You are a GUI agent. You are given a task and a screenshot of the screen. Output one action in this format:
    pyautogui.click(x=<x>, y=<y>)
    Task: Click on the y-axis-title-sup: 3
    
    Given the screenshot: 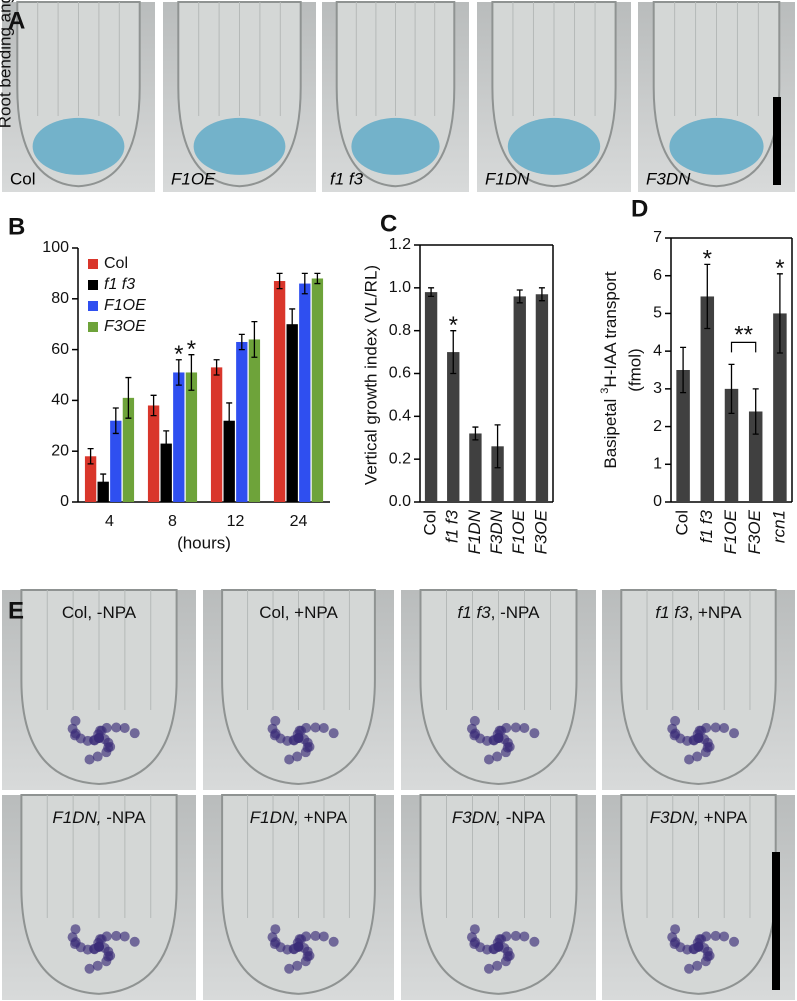 What is the action you would take?
    pyautogui.click(x=605, y=391)
    